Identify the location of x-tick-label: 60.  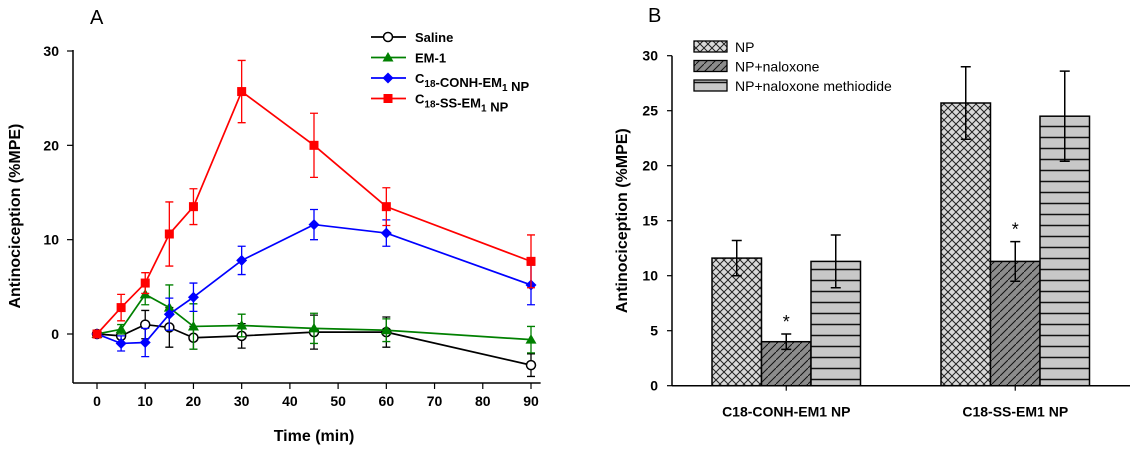
(387, 401).